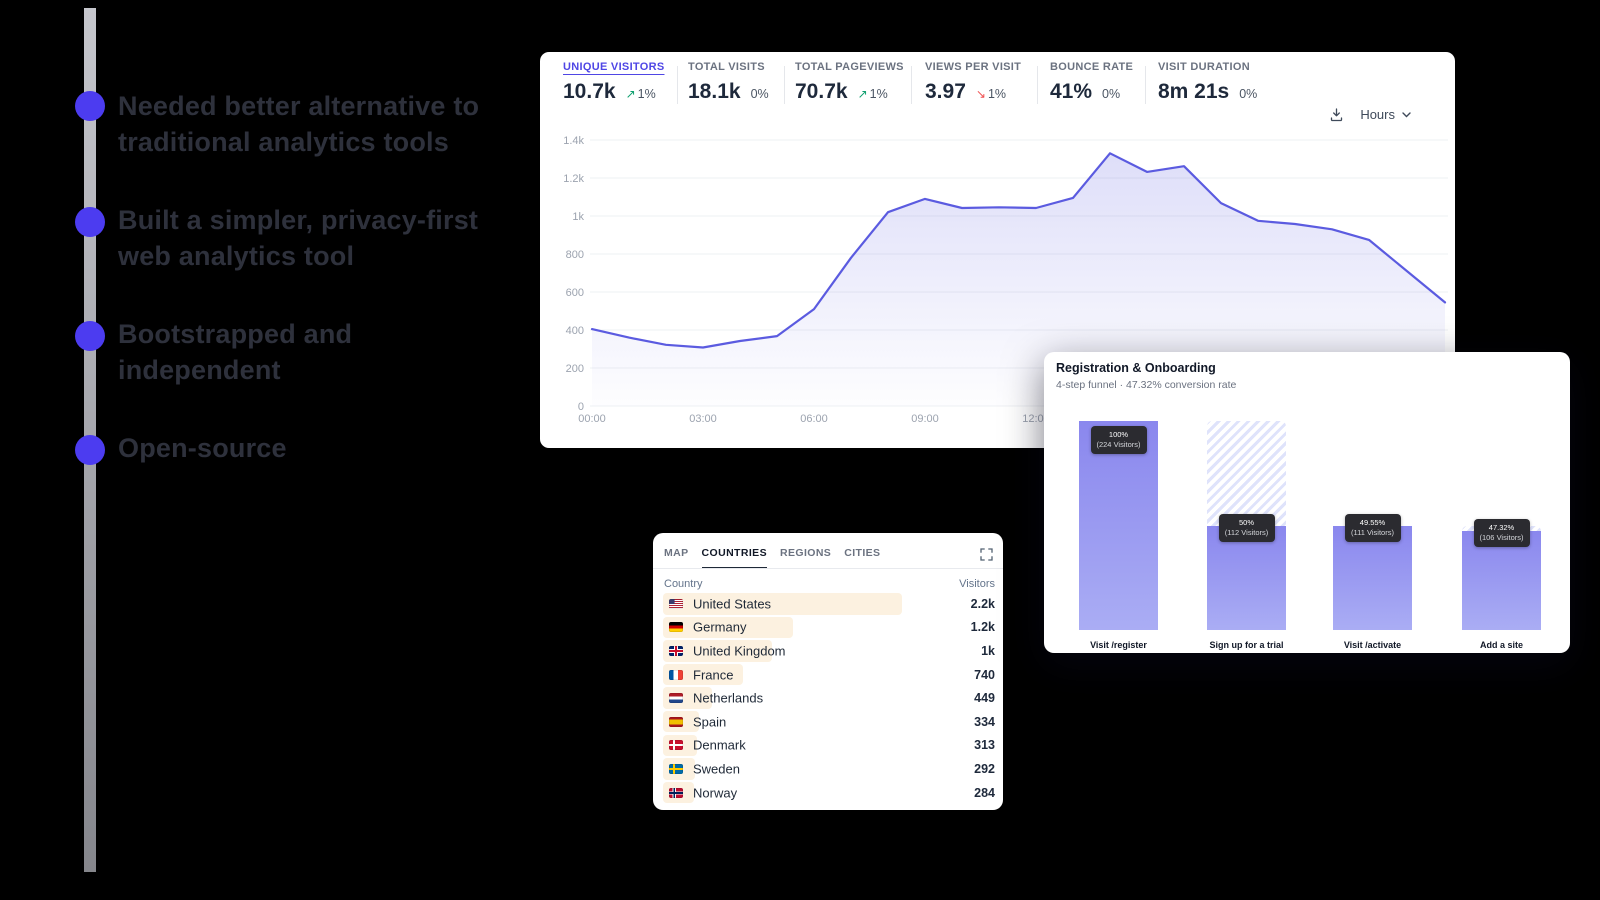 The image size is (1600, 900). What do you see at coordinates (589, 91) in the screenshot?
I see `stat-value: 10.7k` at bounding box center [589, 91].